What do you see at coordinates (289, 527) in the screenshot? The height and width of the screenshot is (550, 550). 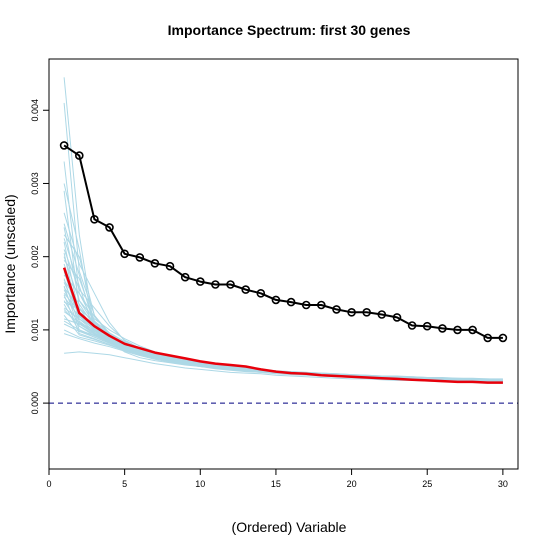 I see `x-axis-title: (Ordered) Variable` at bounding box center [289, 527].